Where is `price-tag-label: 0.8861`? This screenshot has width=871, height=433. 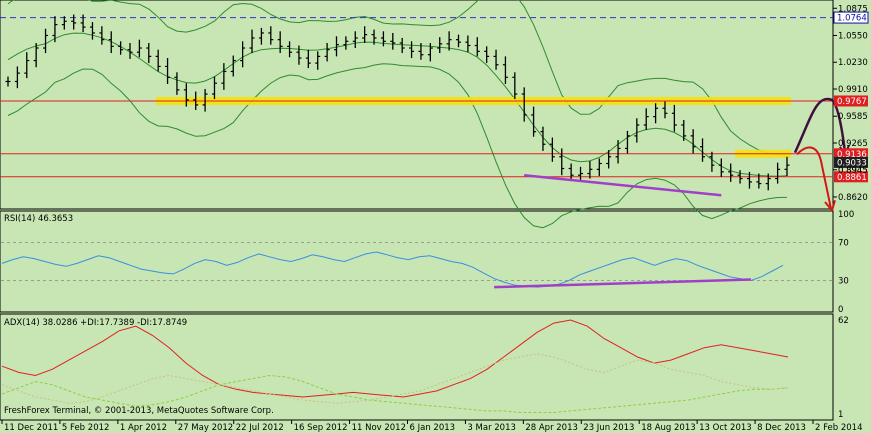
price-tag-label: 0.8861 is located at coordinates (852, 178).